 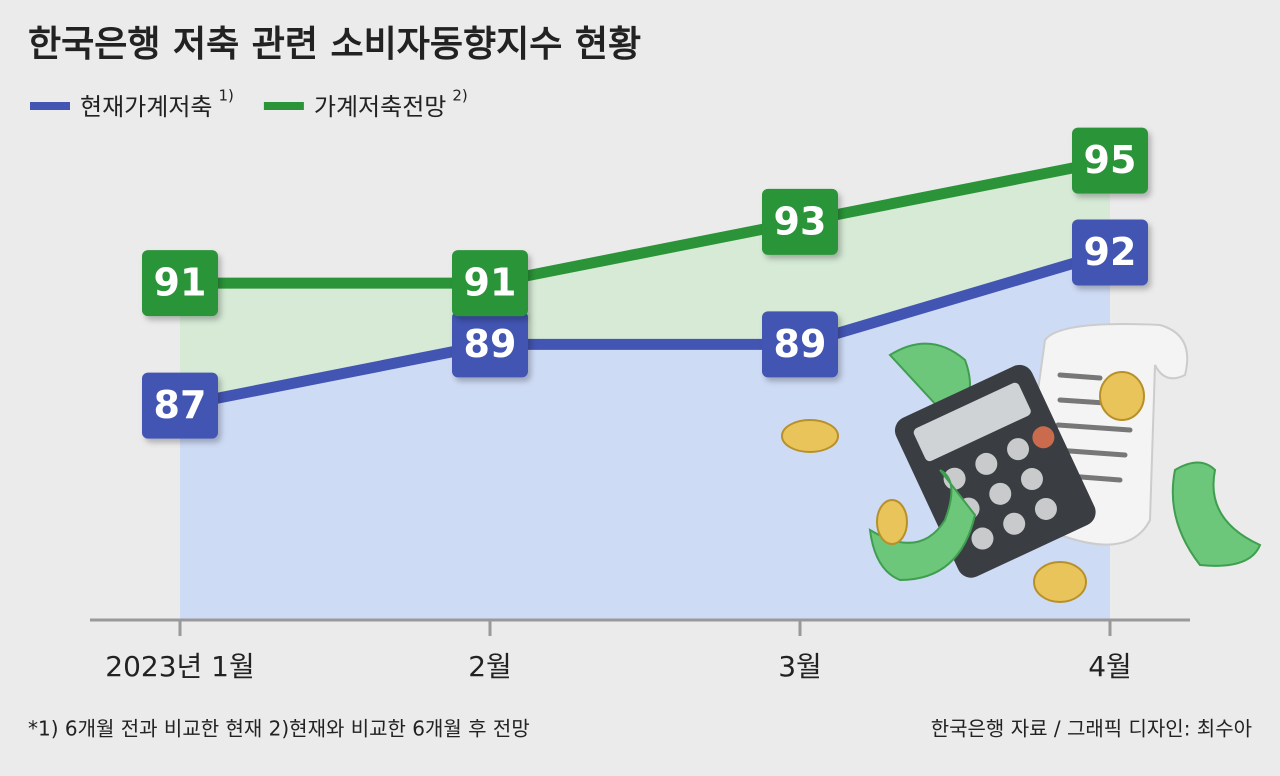 I want to click on illustration, so click(x=1021, y=463).